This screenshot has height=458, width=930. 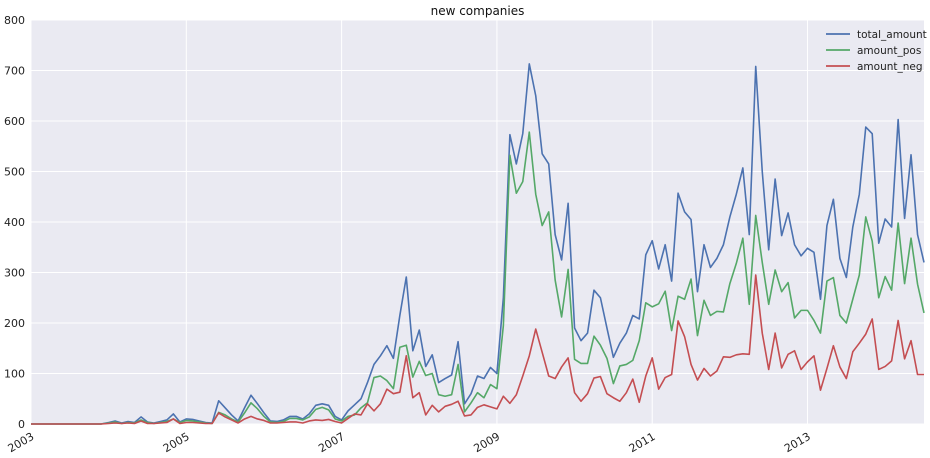 I want to click on x-tick-label: 2011, so click(x=642, y=442).